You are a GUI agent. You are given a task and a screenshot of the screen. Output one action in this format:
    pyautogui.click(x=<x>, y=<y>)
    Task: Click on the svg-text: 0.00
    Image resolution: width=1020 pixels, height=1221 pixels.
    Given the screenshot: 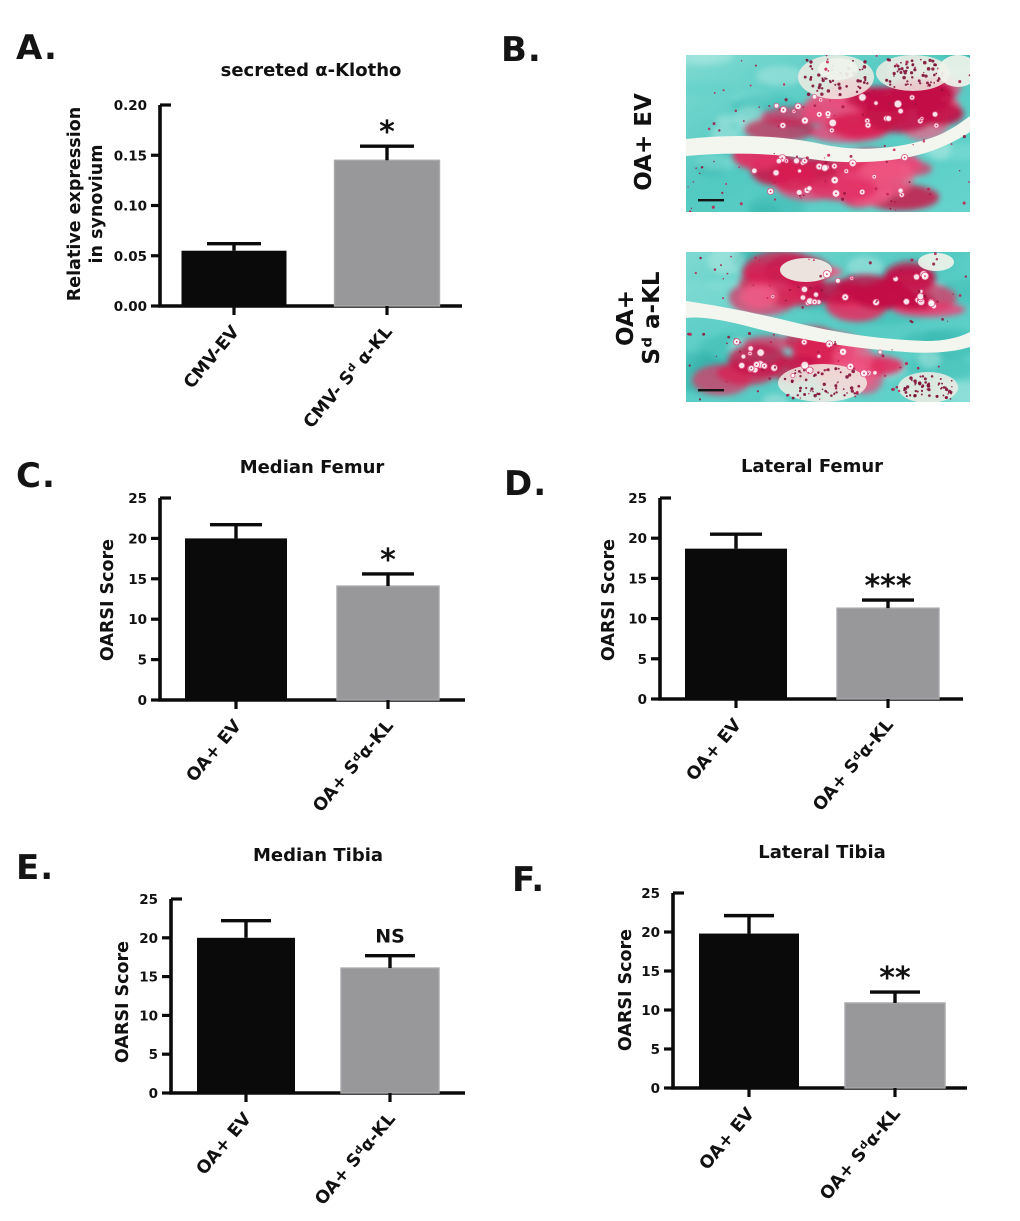 What is the action you would take?
    pyautogui.click(x=130, y=307)
    